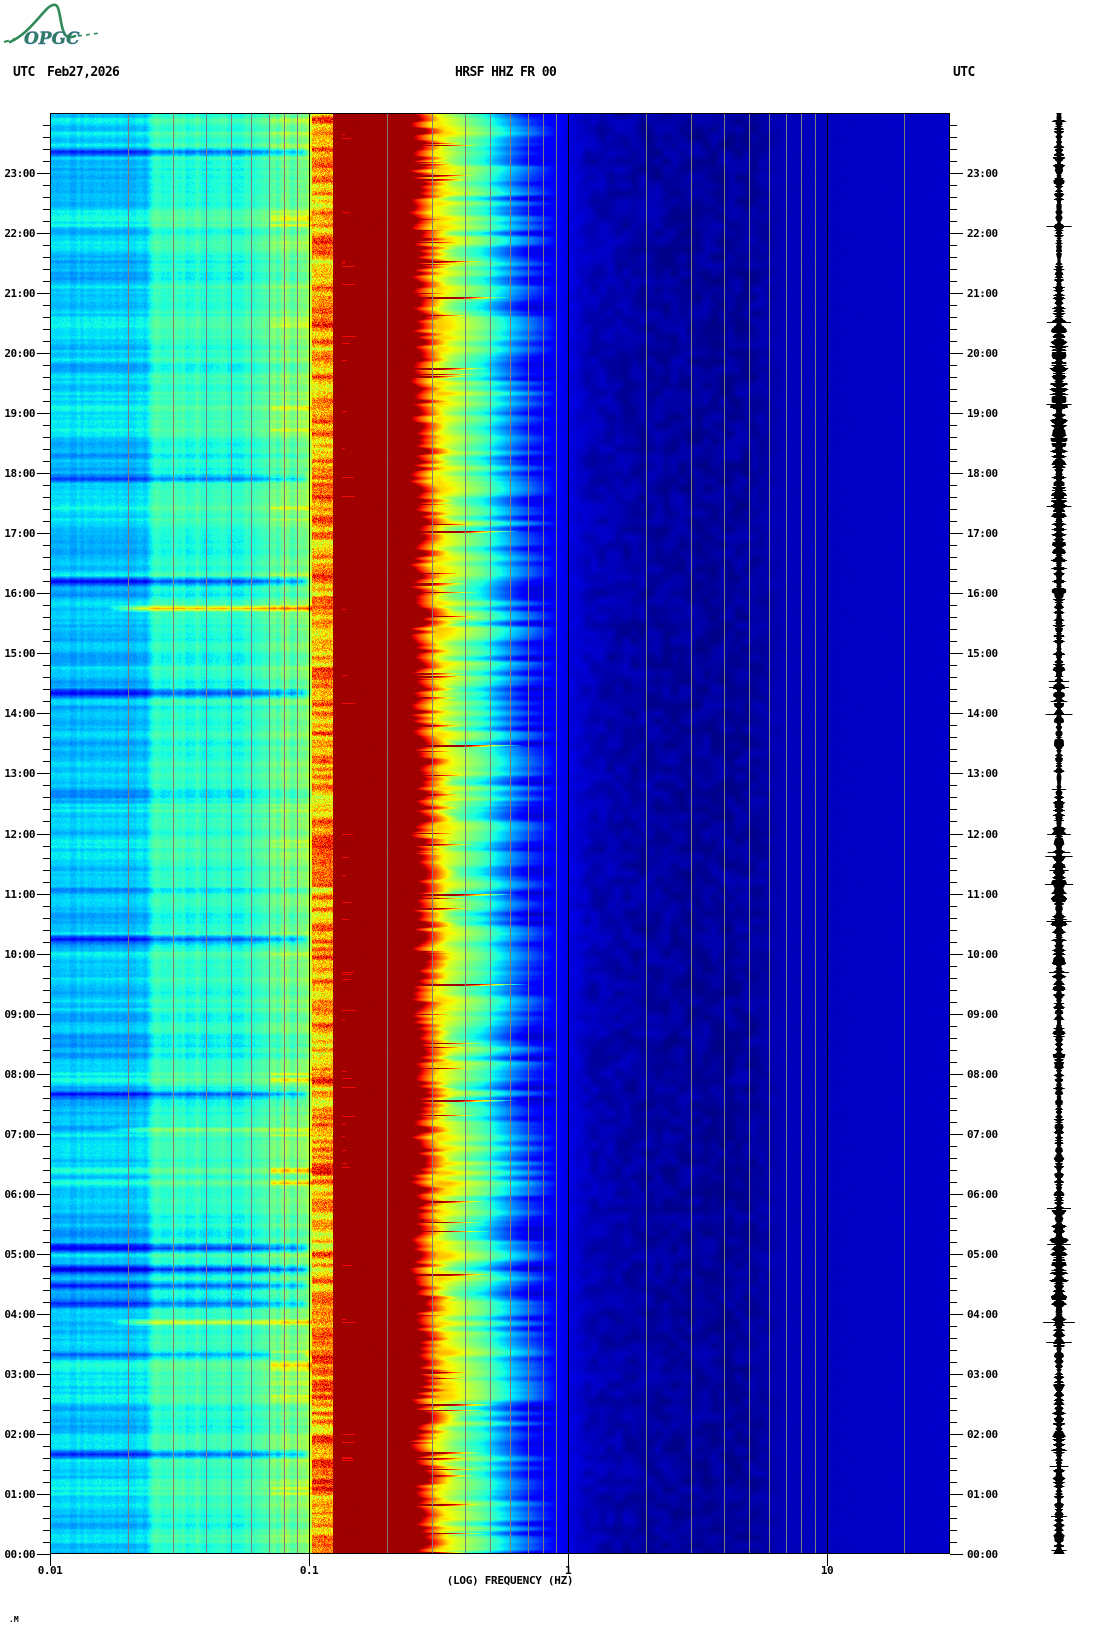 This screenshot has width=1102, height=1634. I want to click on right-time-label: 01:00, so click(982, 1494).